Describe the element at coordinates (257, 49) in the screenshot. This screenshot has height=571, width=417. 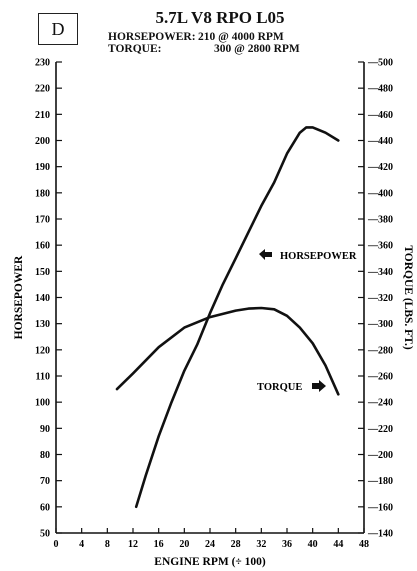
I see `spec-tq-value: 300 @ 2800 RPM` at that location.